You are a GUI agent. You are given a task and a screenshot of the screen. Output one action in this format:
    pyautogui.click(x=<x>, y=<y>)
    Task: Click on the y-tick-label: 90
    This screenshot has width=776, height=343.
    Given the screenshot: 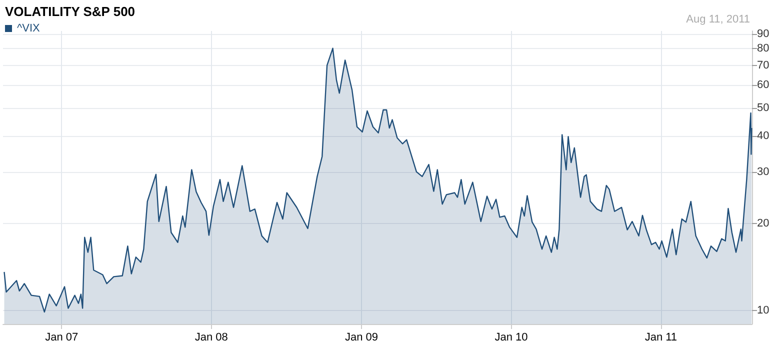 What is the action you would take?
    pyautogui.click(x=763, y=34)
    